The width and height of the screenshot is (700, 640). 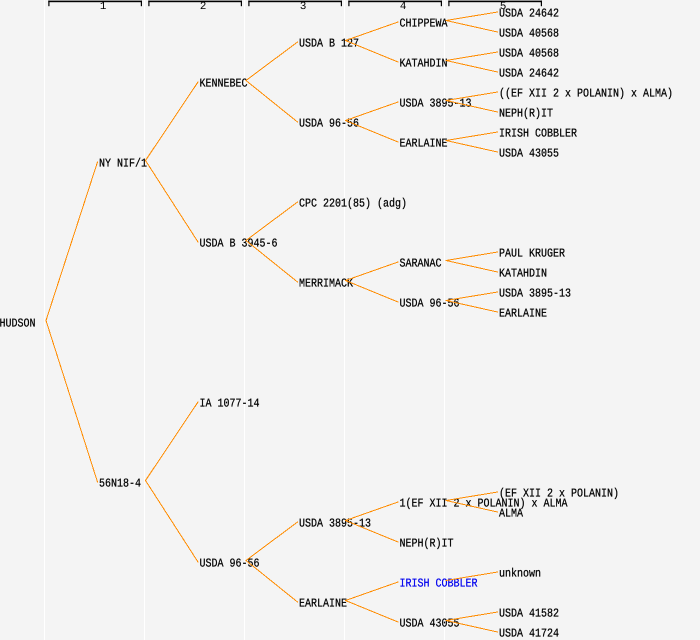 I want to click on svg-text: HUDSON, so click(x=18, y=323).